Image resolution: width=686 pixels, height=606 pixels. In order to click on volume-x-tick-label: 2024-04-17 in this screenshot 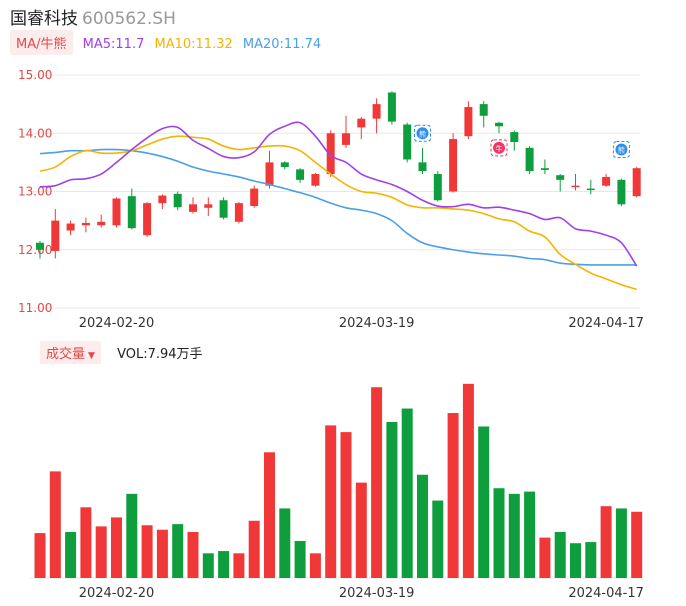, I will do `click(606, 593)`.